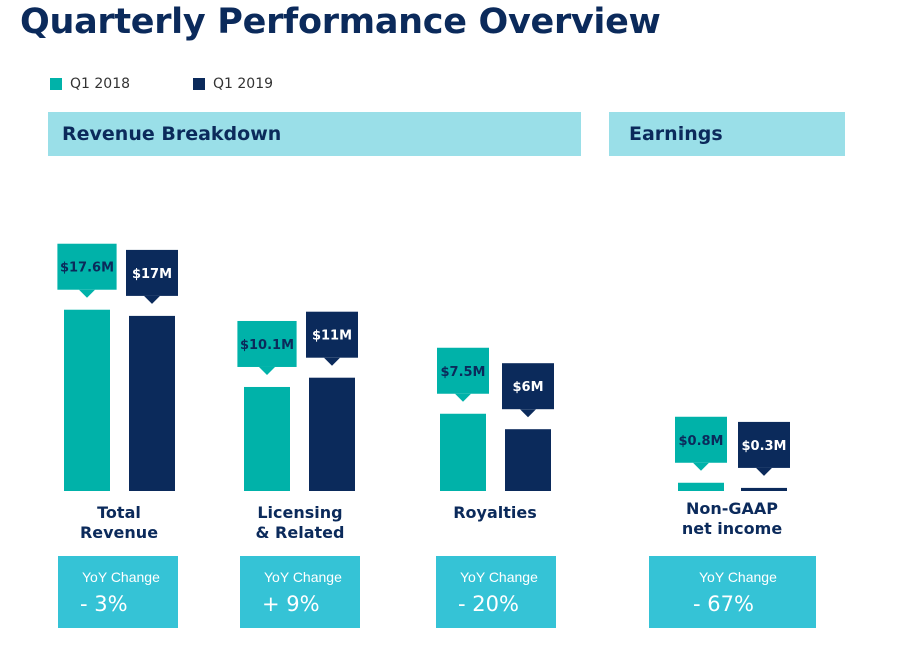 The width and height of the screenshot is (900, 645). I want to click on data-label-licensing-q1-2019: $11M, so click(332, 336).